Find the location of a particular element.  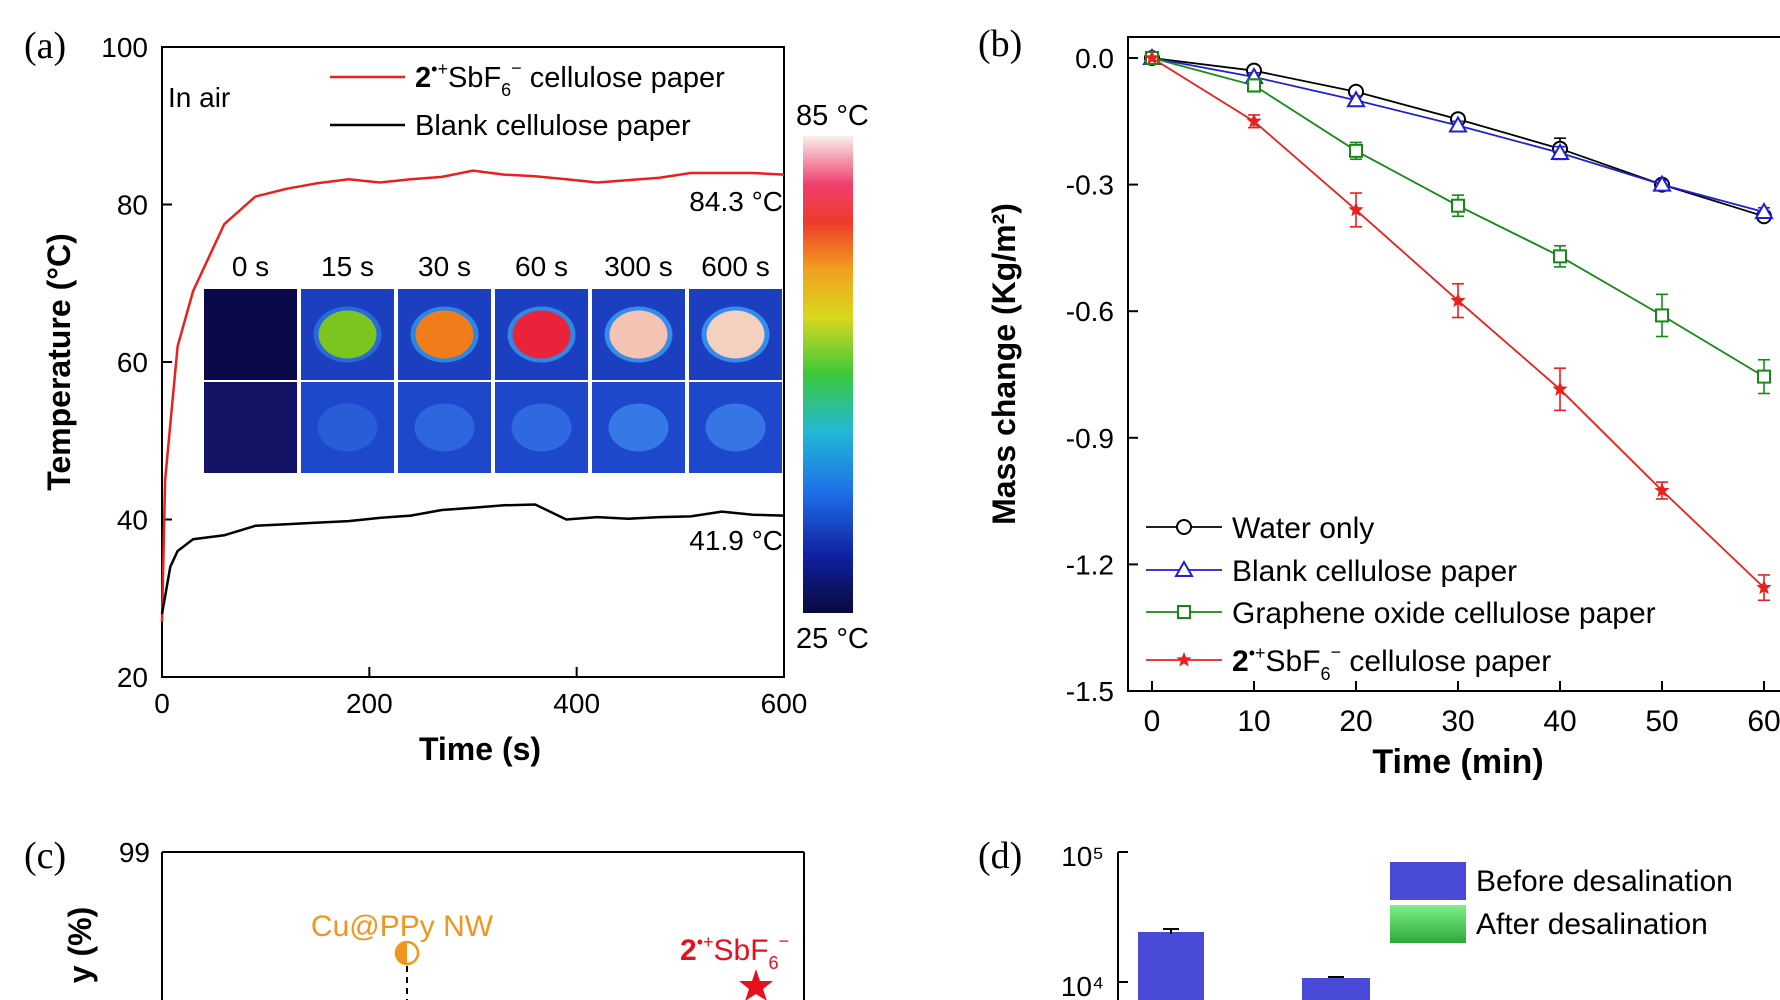

panel-d-y-tick-label-1e4: 10⁴ is located at coordinates (1082, 985).